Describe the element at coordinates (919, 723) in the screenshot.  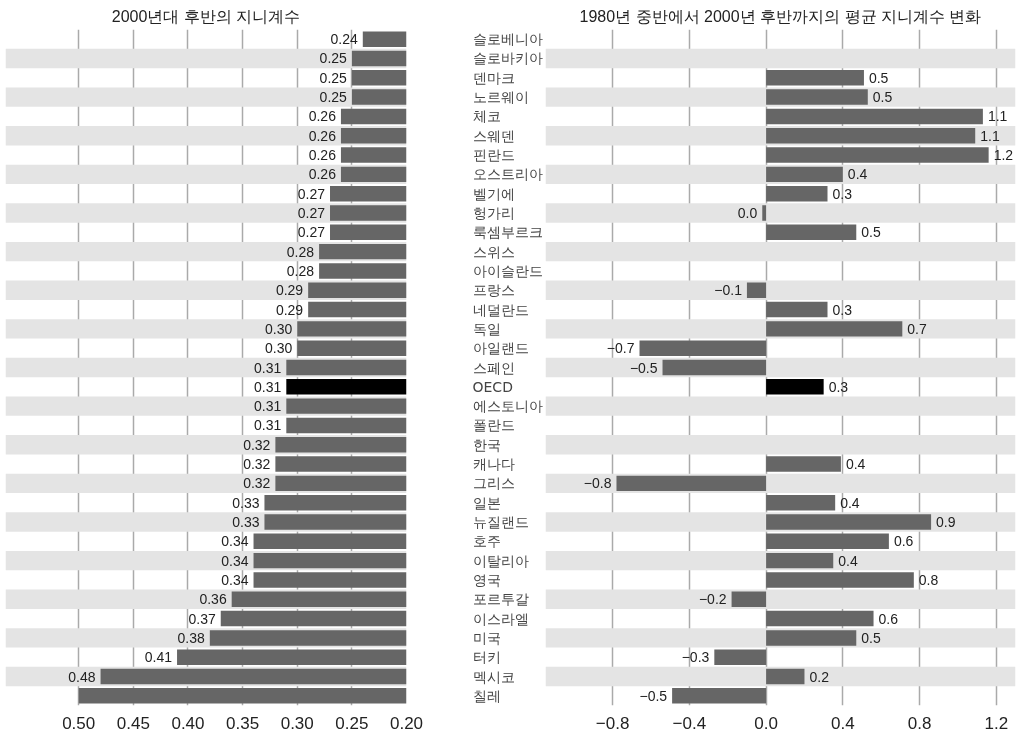
I see `x-tick-label: 0.8` at that location.